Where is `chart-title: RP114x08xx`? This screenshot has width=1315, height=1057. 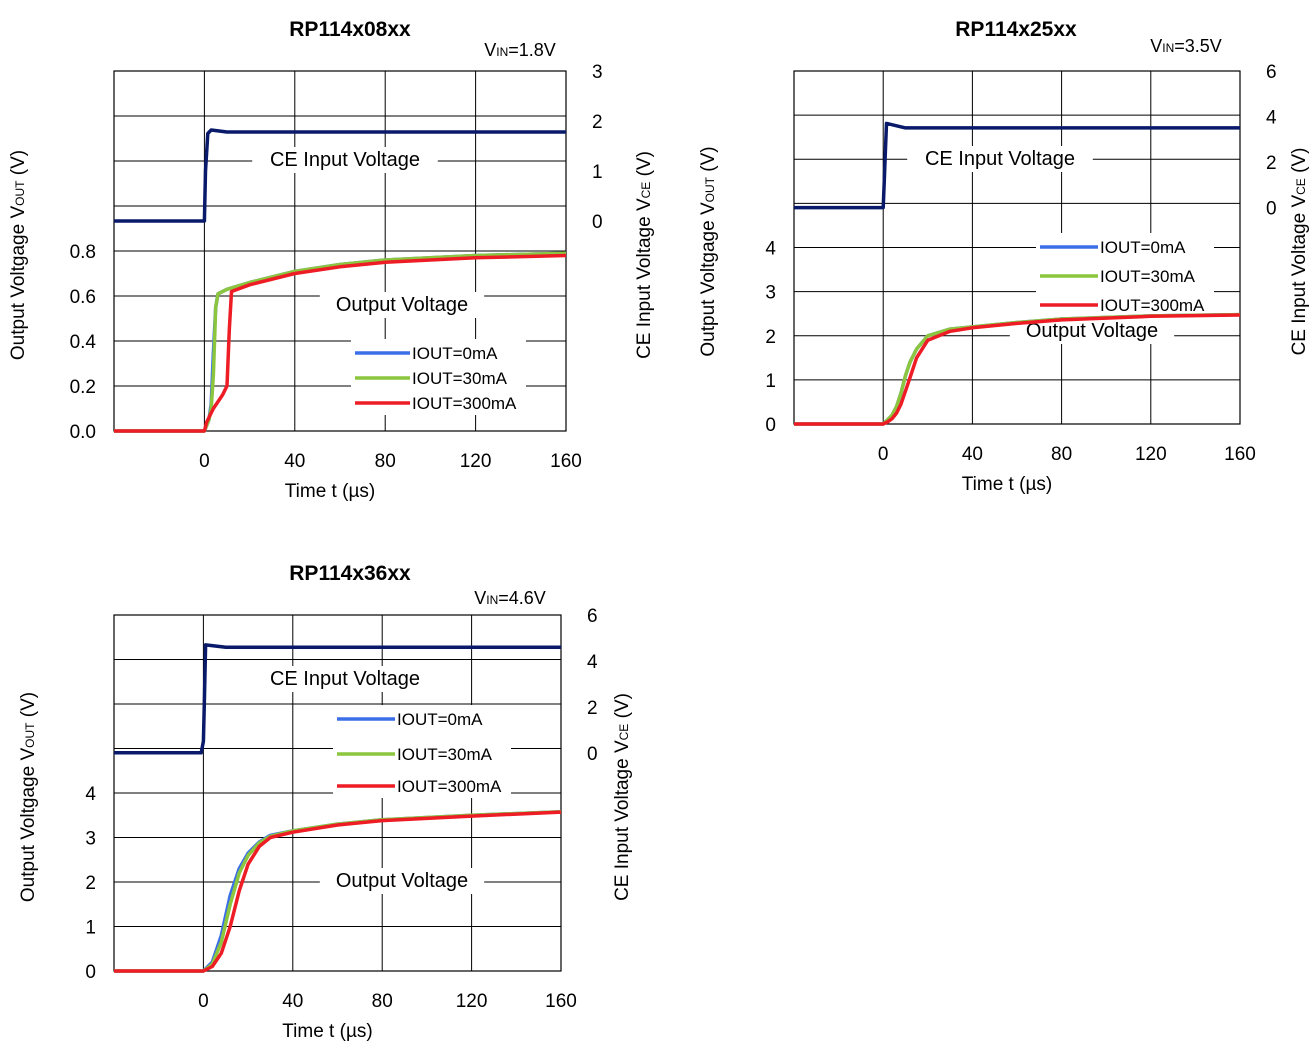
chart-title: RP114x08xx is located at coordinates (350, 29).